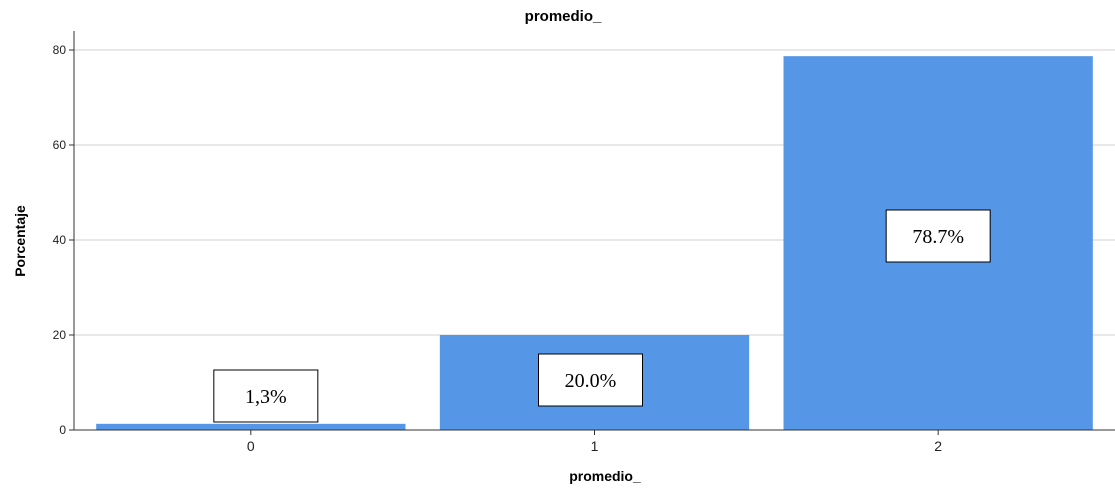 The image size is (1115, 491). Describe the element at coordinates (251, 446) in the screenshot. I see `x-tick-label: 0` at that location.